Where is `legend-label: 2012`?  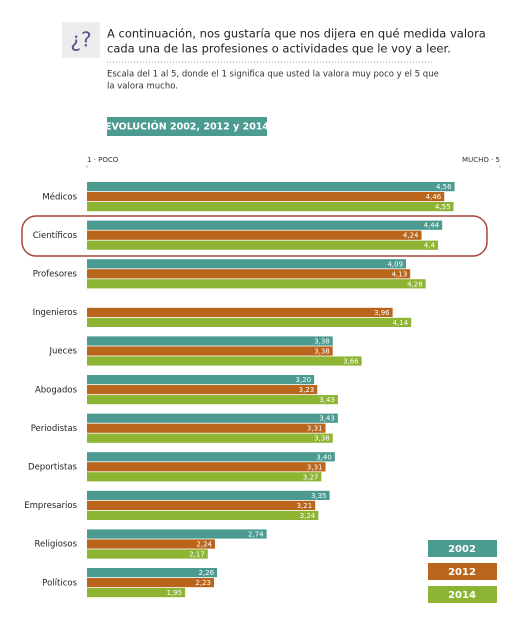
legend-label: 2012 is located at coordinates (462, 572).